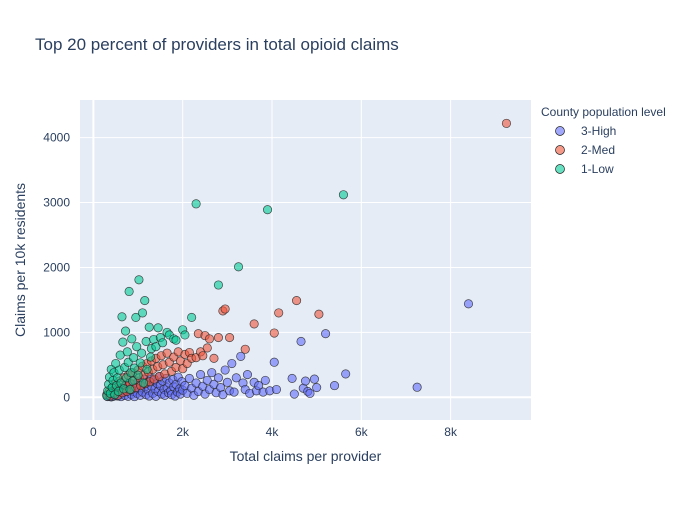 The width and height of the screenshot is (700, 505). I want to click on y-tick-label: 1000, so click(56, 332).